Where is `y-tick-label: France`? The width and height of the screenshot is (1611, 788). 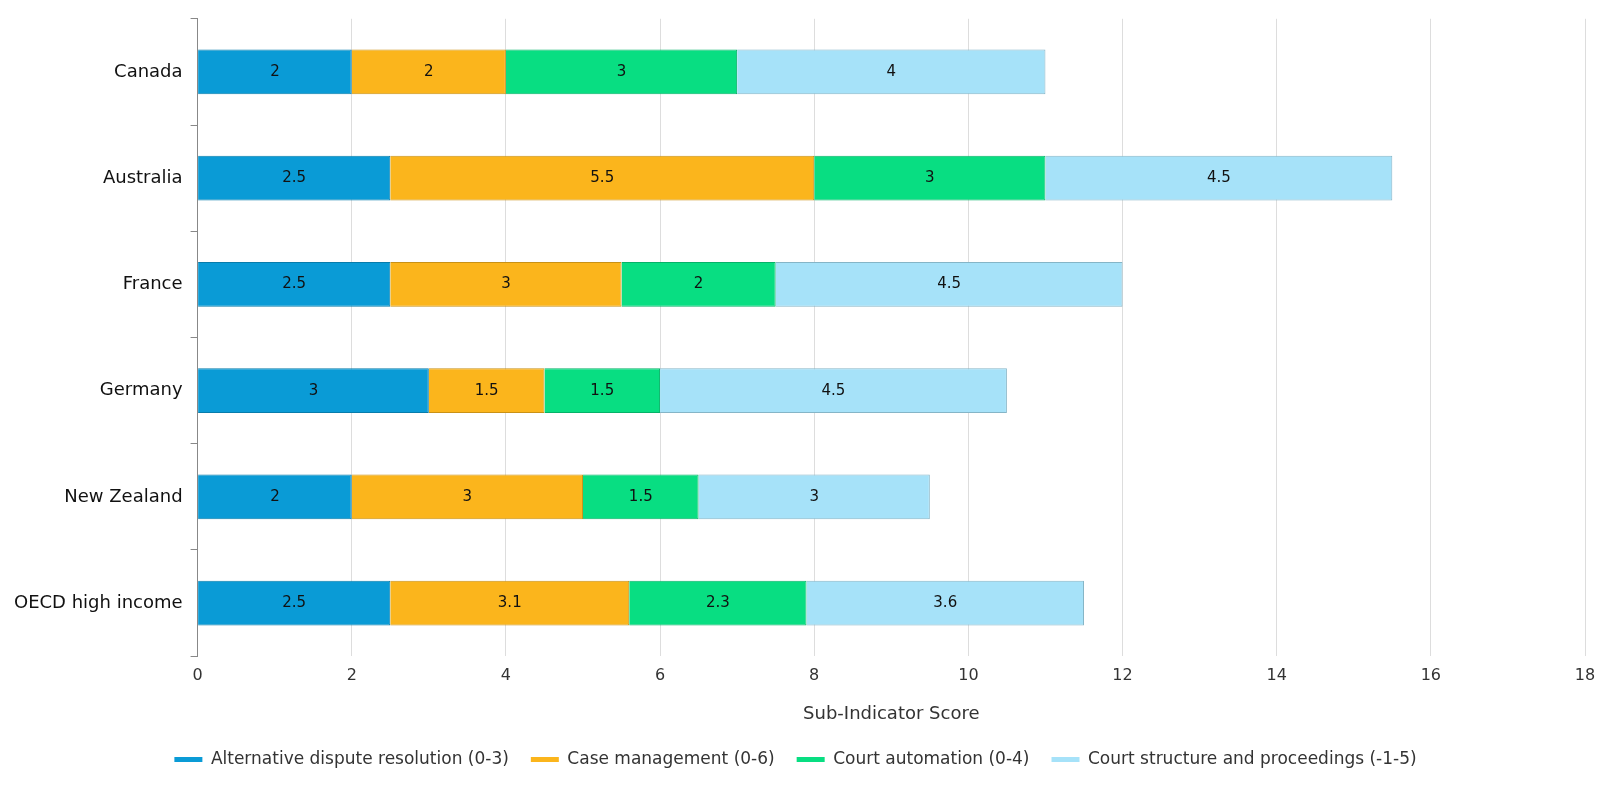
y-tick-label: France is located at coordinates (152, 283).